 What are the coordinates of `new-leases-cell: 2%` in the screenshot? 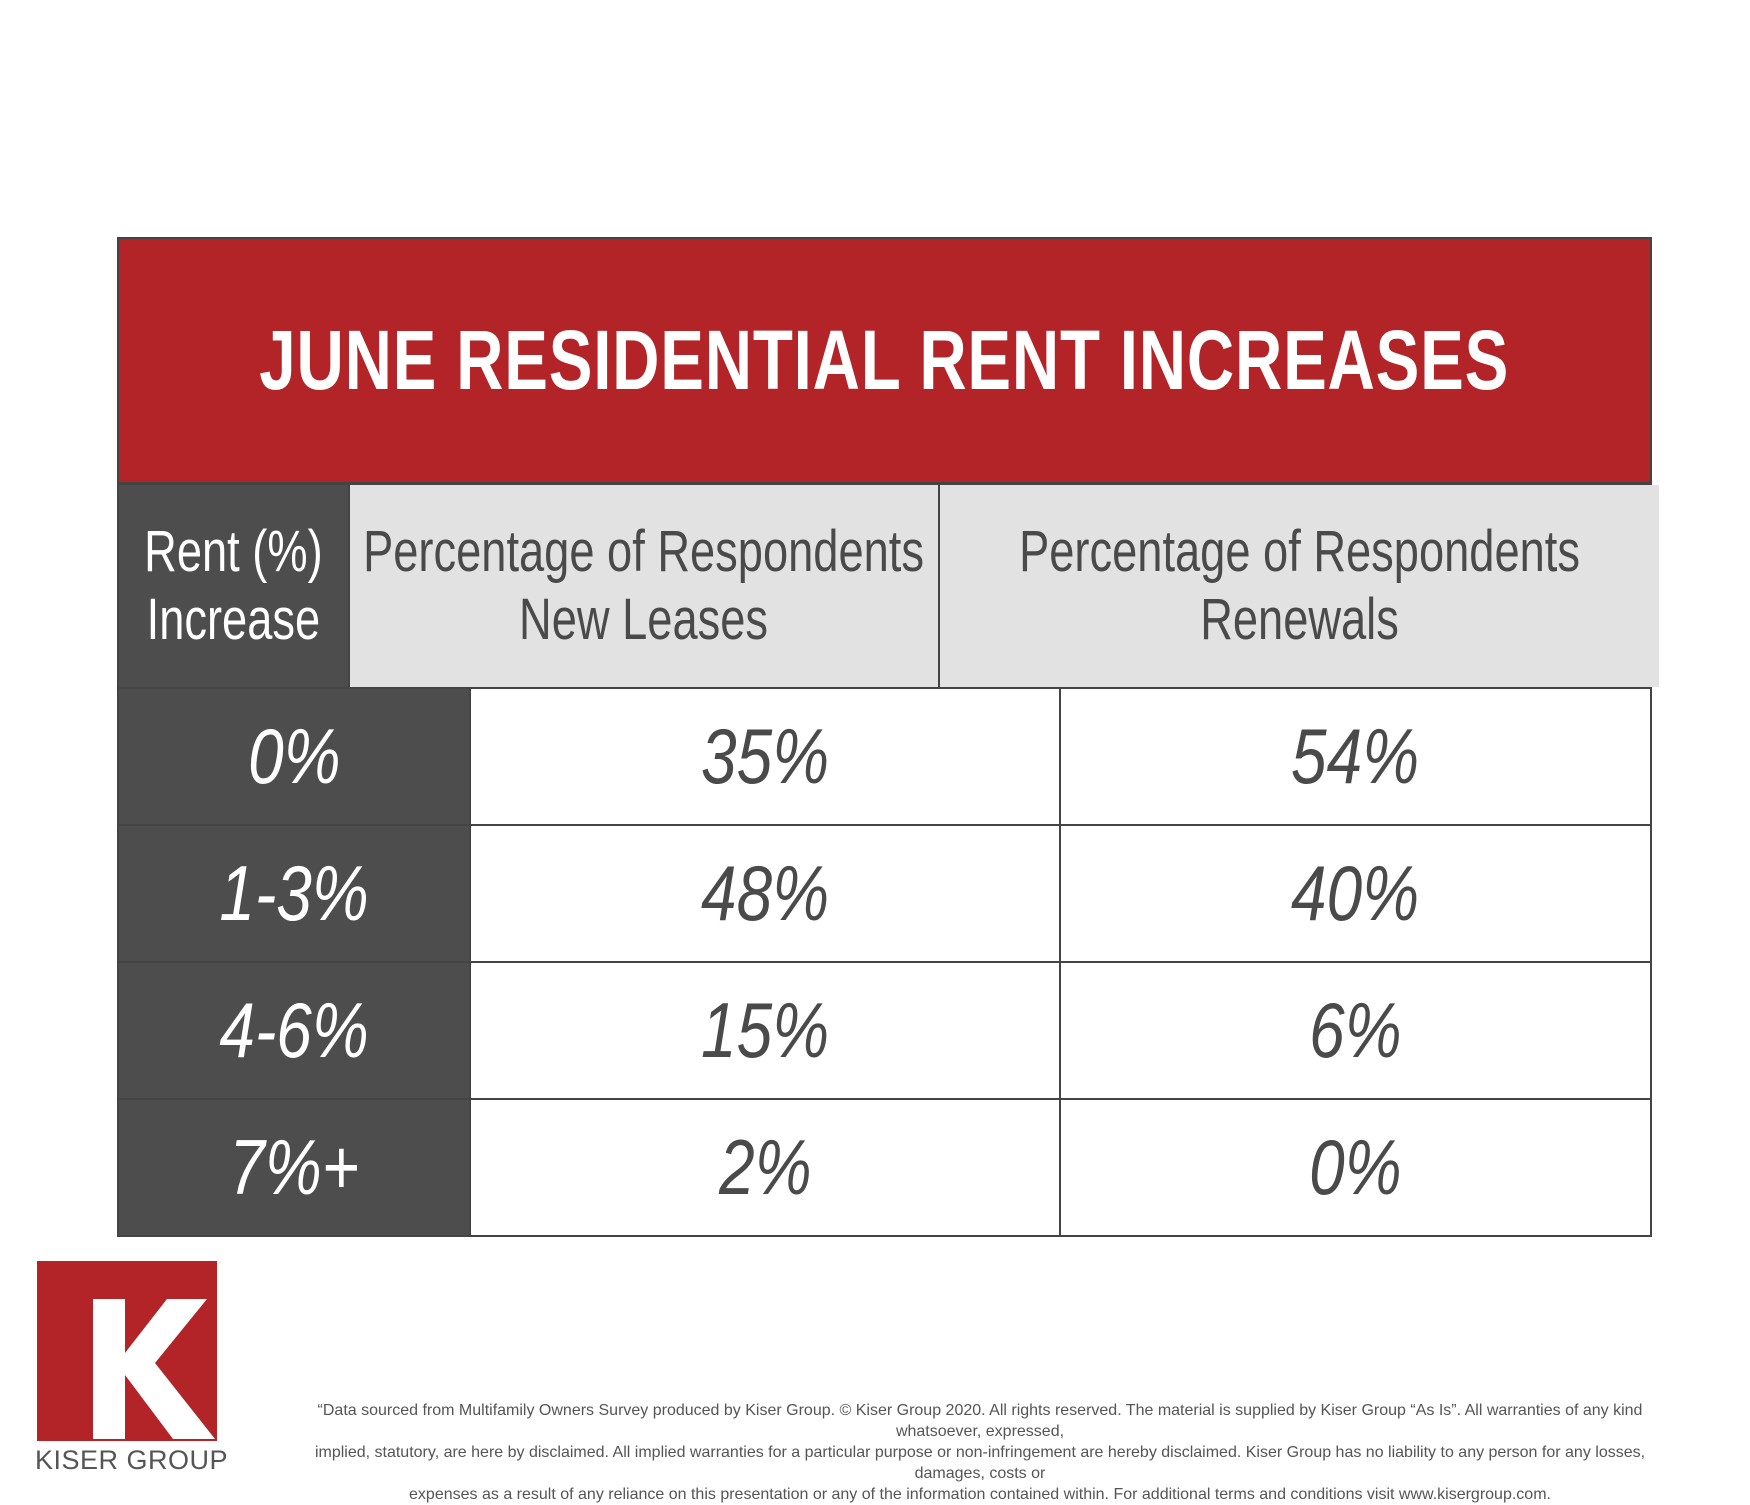 It's located at (766, 1167).